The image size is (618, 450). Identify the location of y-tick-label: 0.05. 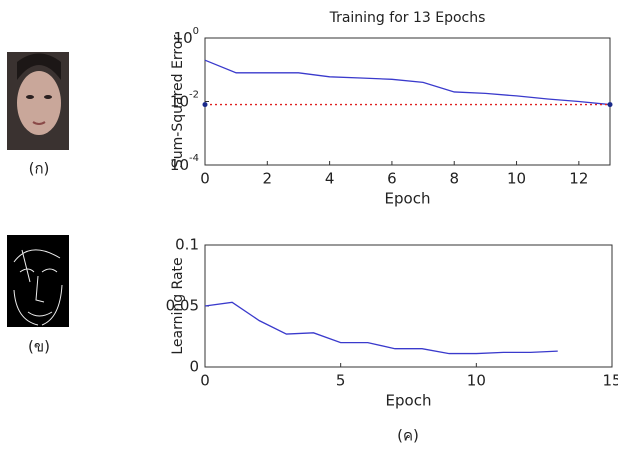
(182, 306).